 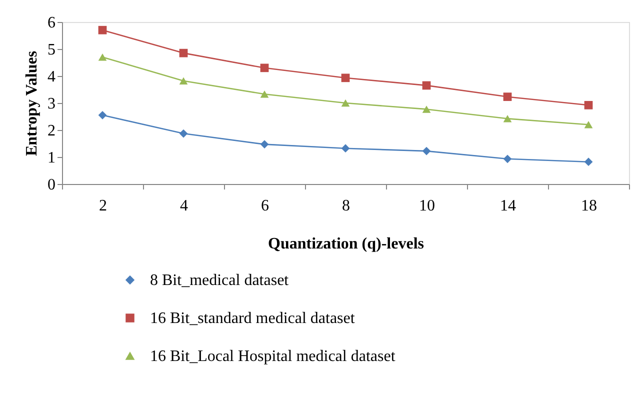 What do you see at coordinates (427, 206) in the screenshot?
I see `x-tick-label: 10` at bounding box center [427, 206].